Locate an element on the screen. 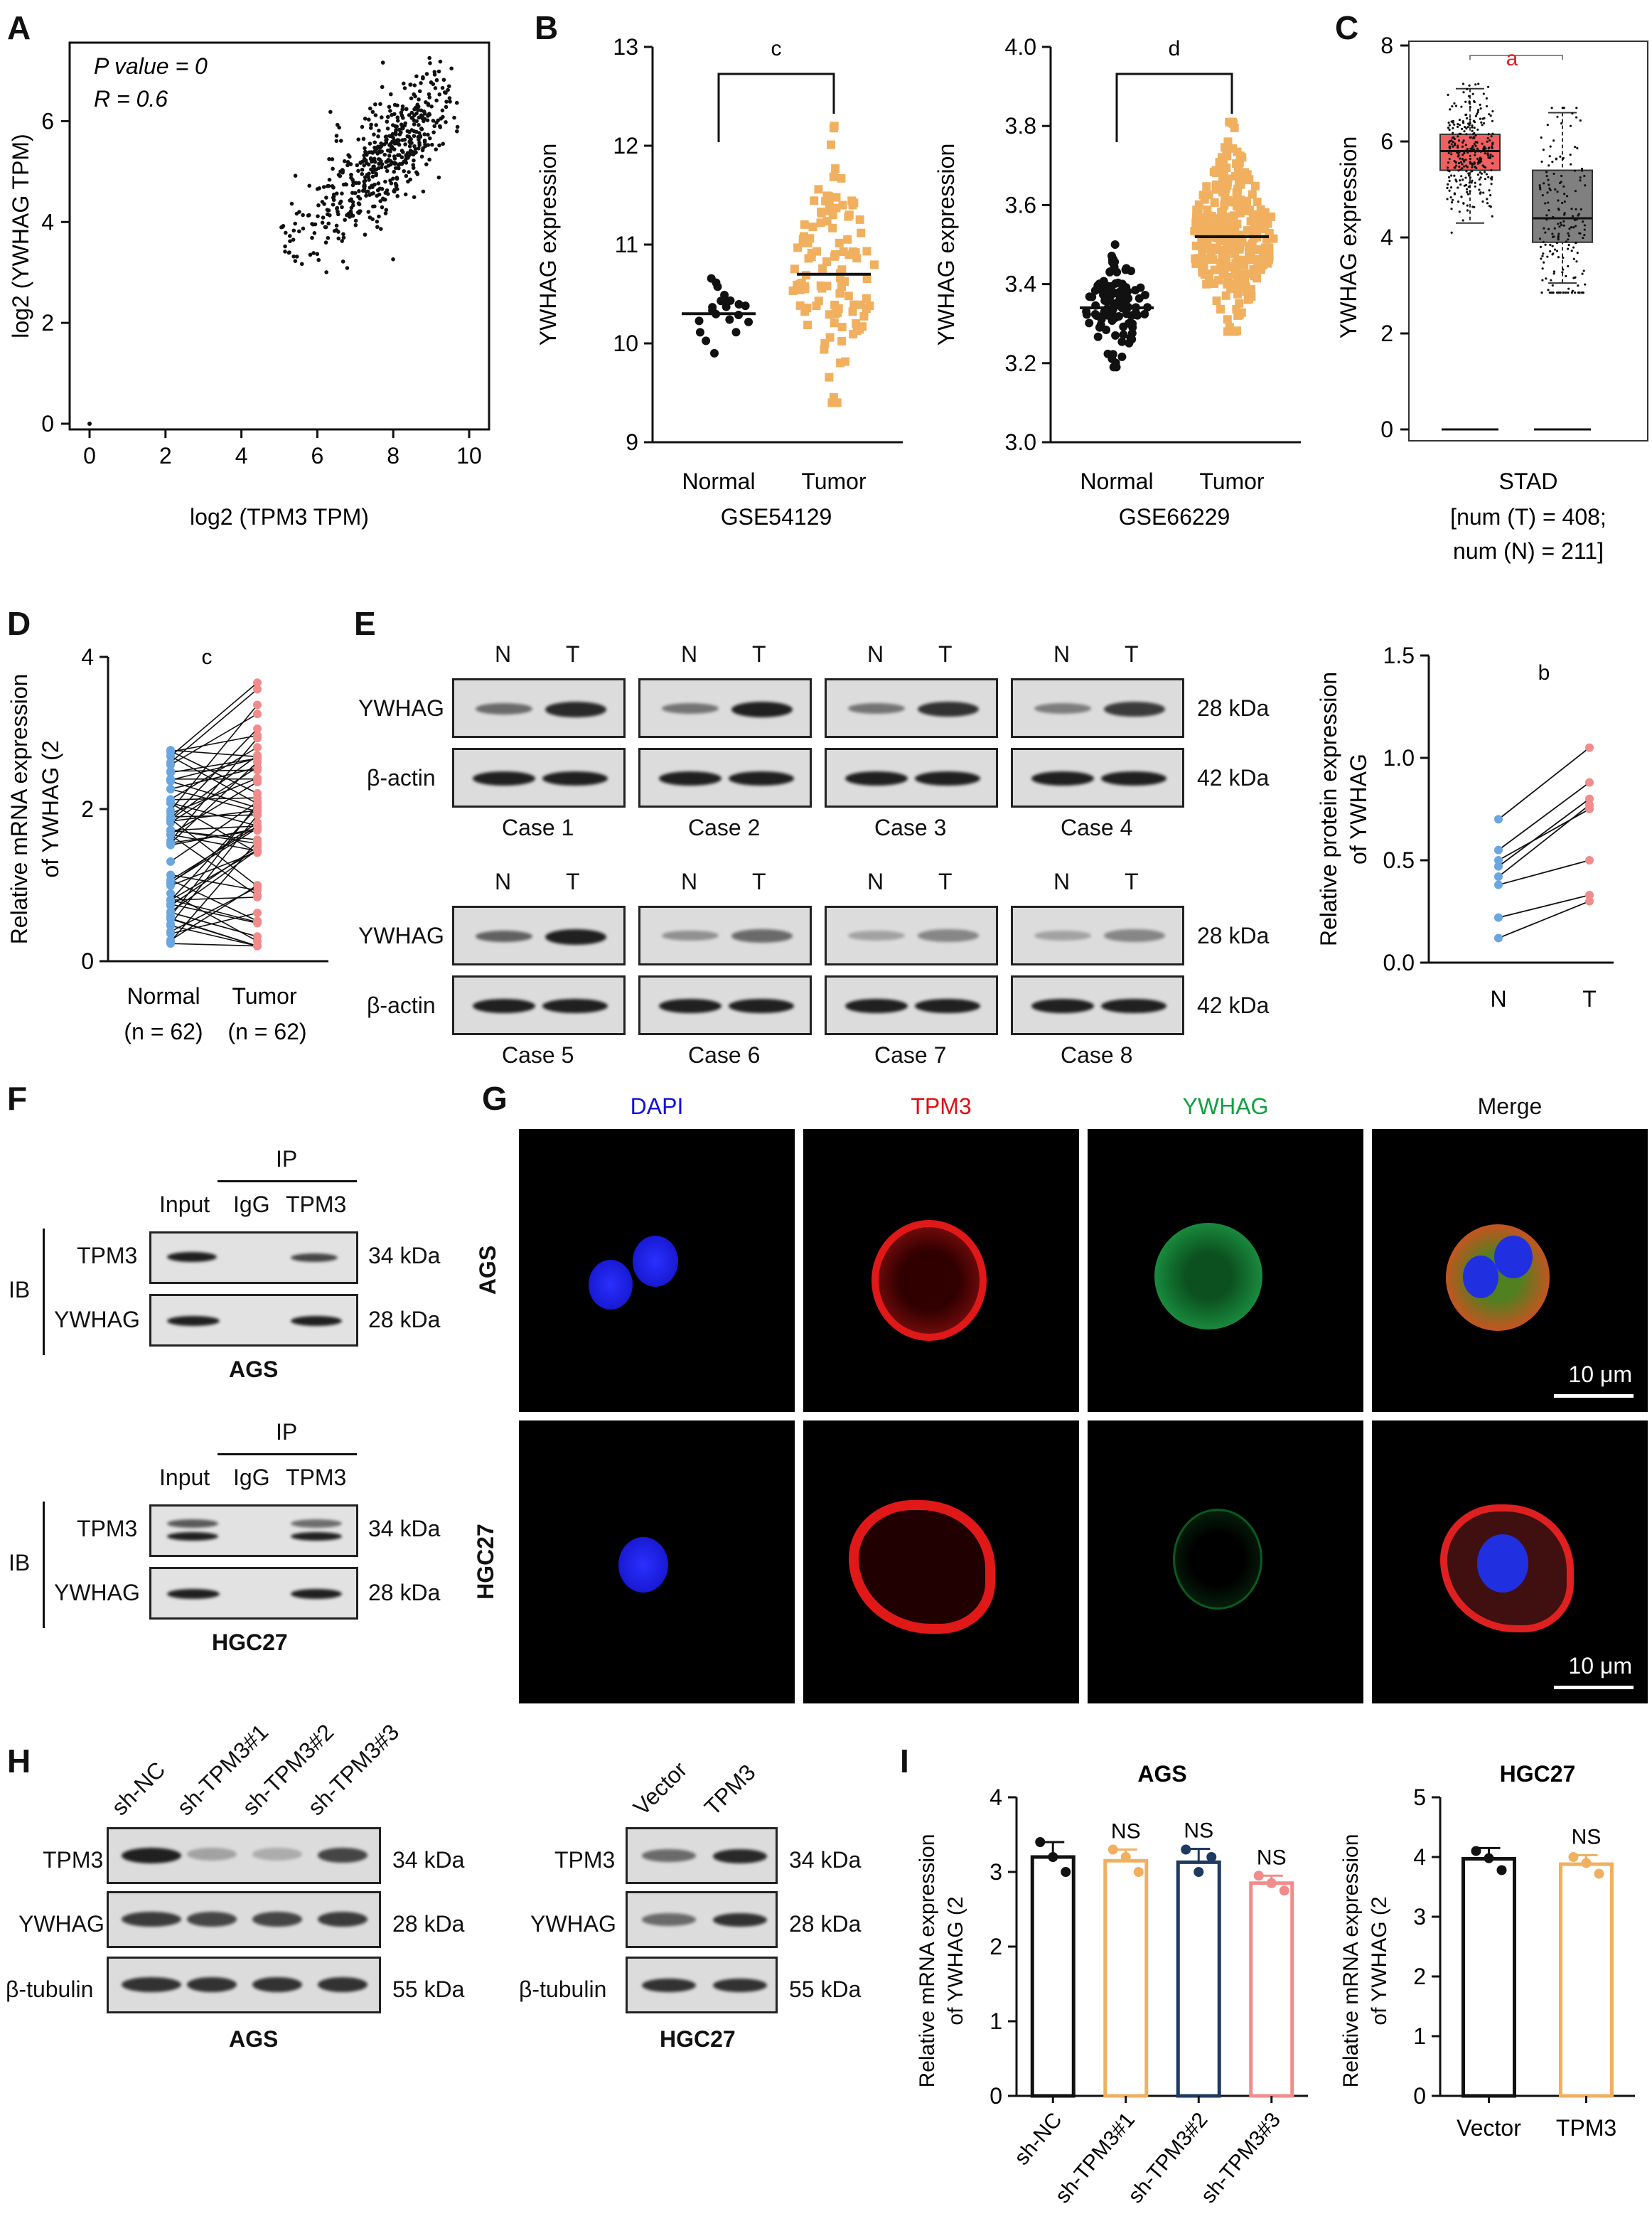  lane-label: Input is located at coordinates (184, 1204).